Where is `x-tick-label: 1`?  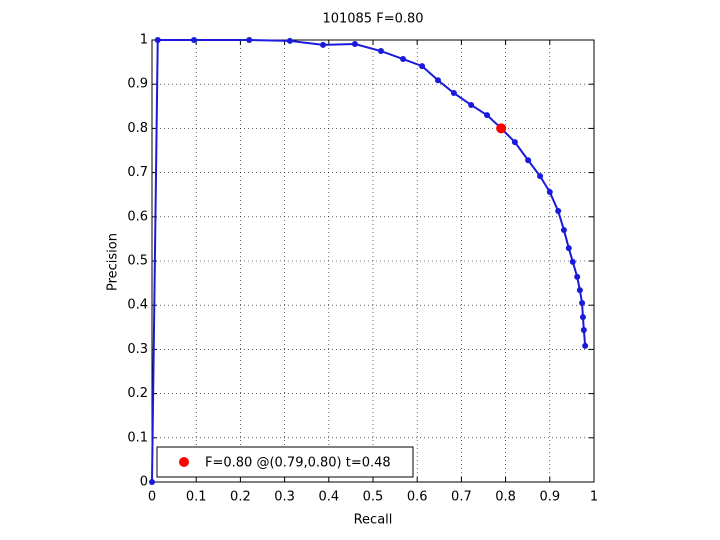
x-tick-label: 1 is located at coordinates (594, 497).